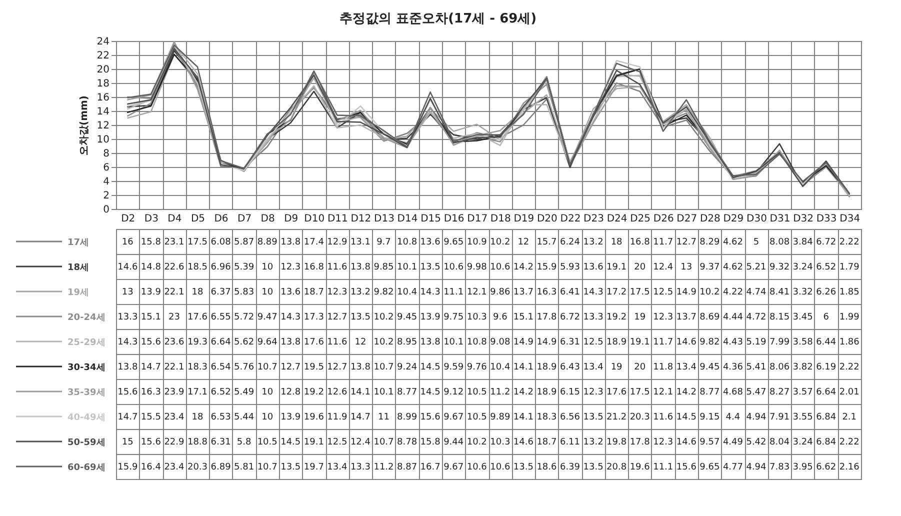 The width and height of the screenshot is (901, 516). Describe the element at coordinates (802, 467) in the screenshot. I see `data-label: 3.95` at that location.